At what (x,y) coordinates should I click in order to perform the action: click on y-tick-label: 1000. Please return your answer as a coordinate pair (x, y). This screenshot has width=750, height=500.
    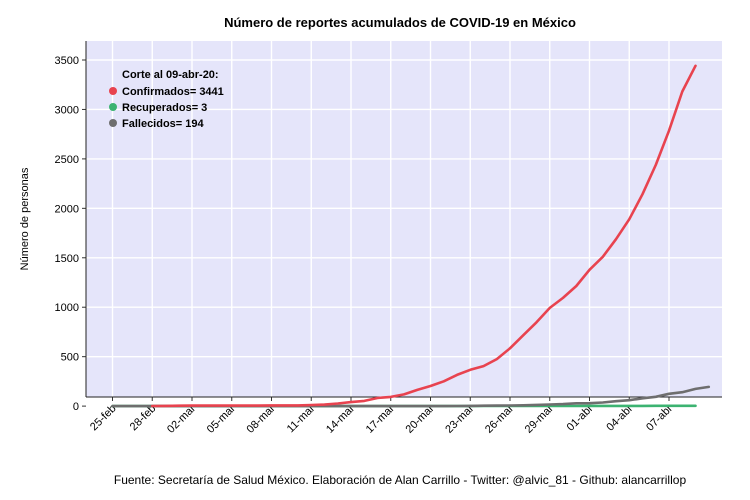
    Looking at the image, I should click on (67, 308).